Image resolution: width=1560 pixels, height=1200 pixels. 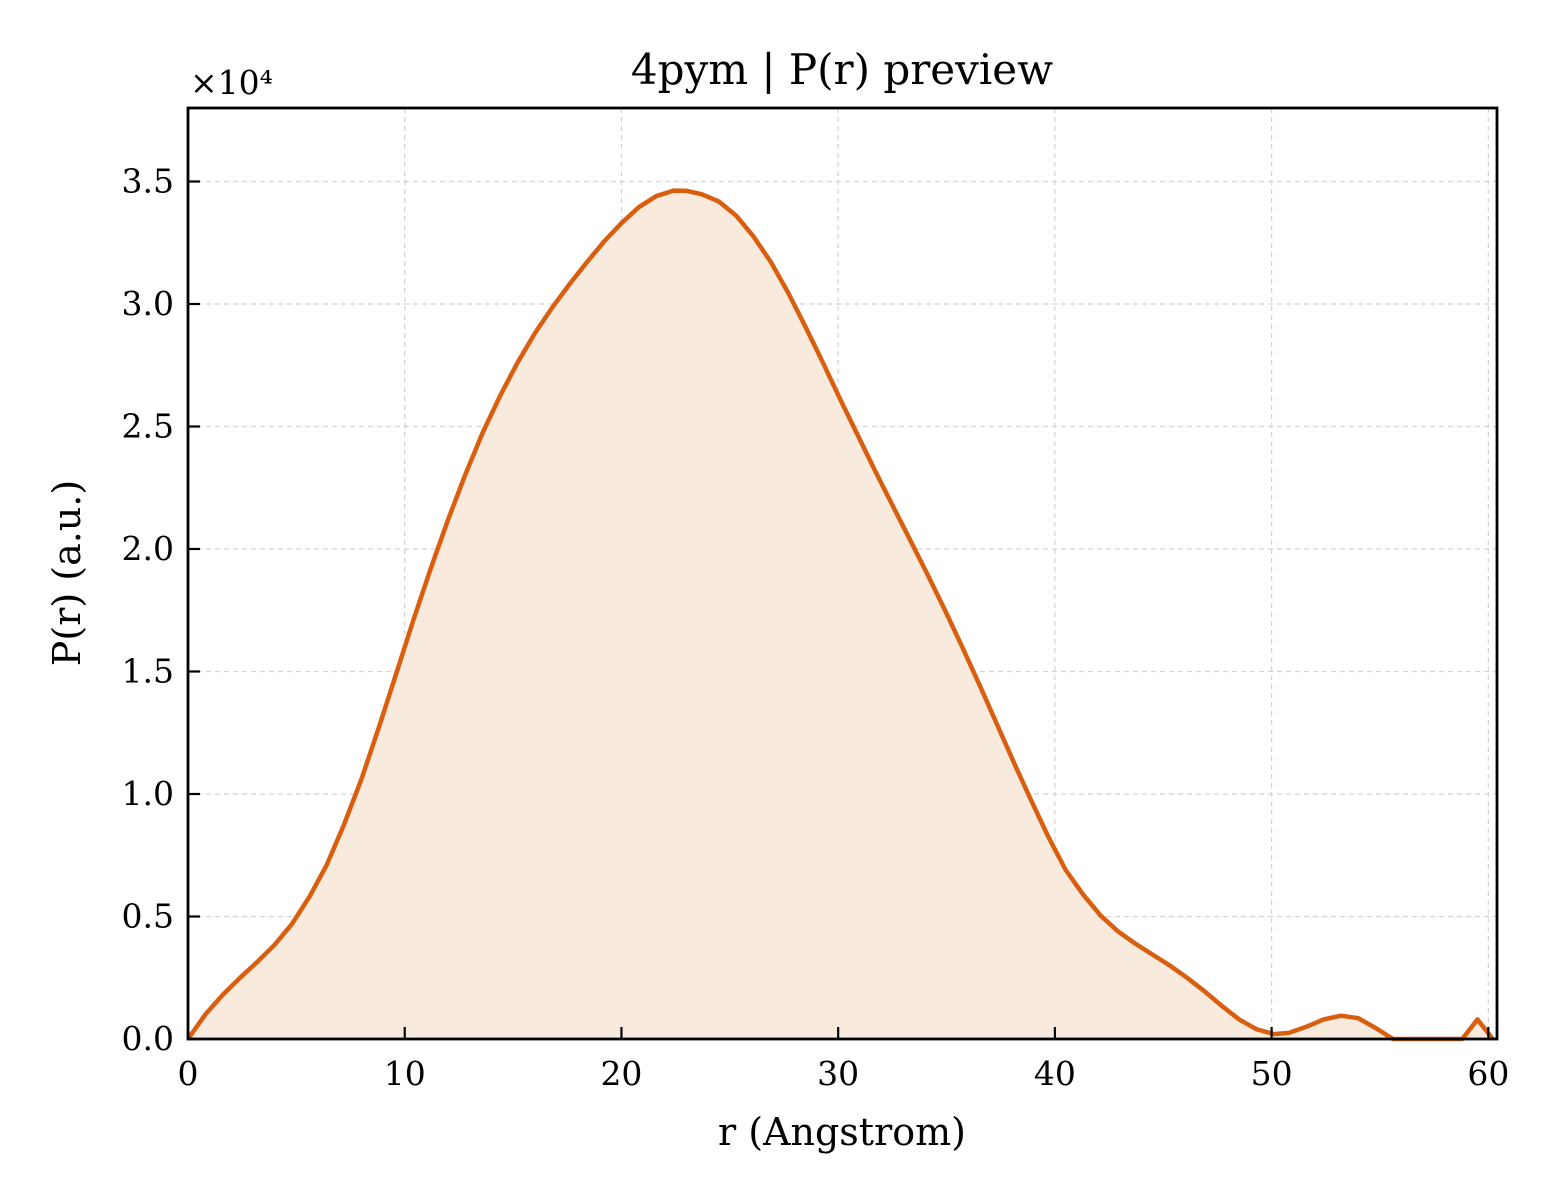 What do you see at coordinates (621, 1073) in the screenshot?
I see `x-tick-label: 20` at bounding box center [621, 1073].